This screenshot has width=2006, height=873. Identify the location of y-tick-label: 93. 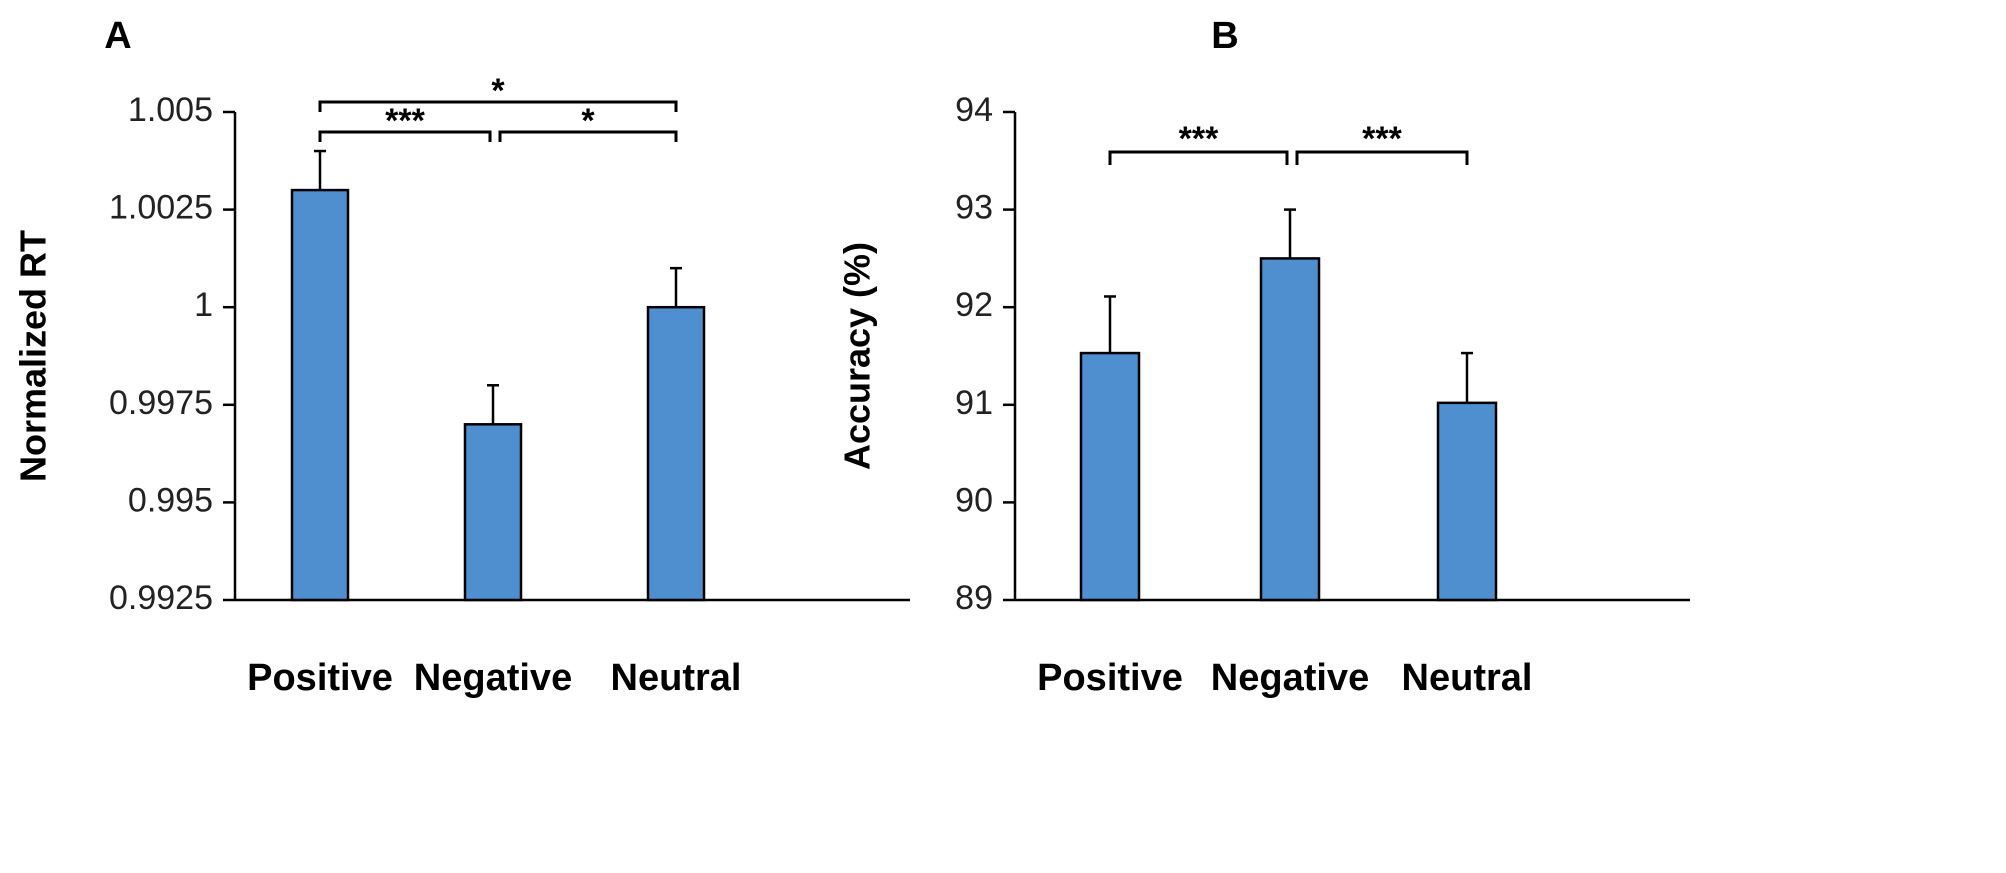
(974, 208).